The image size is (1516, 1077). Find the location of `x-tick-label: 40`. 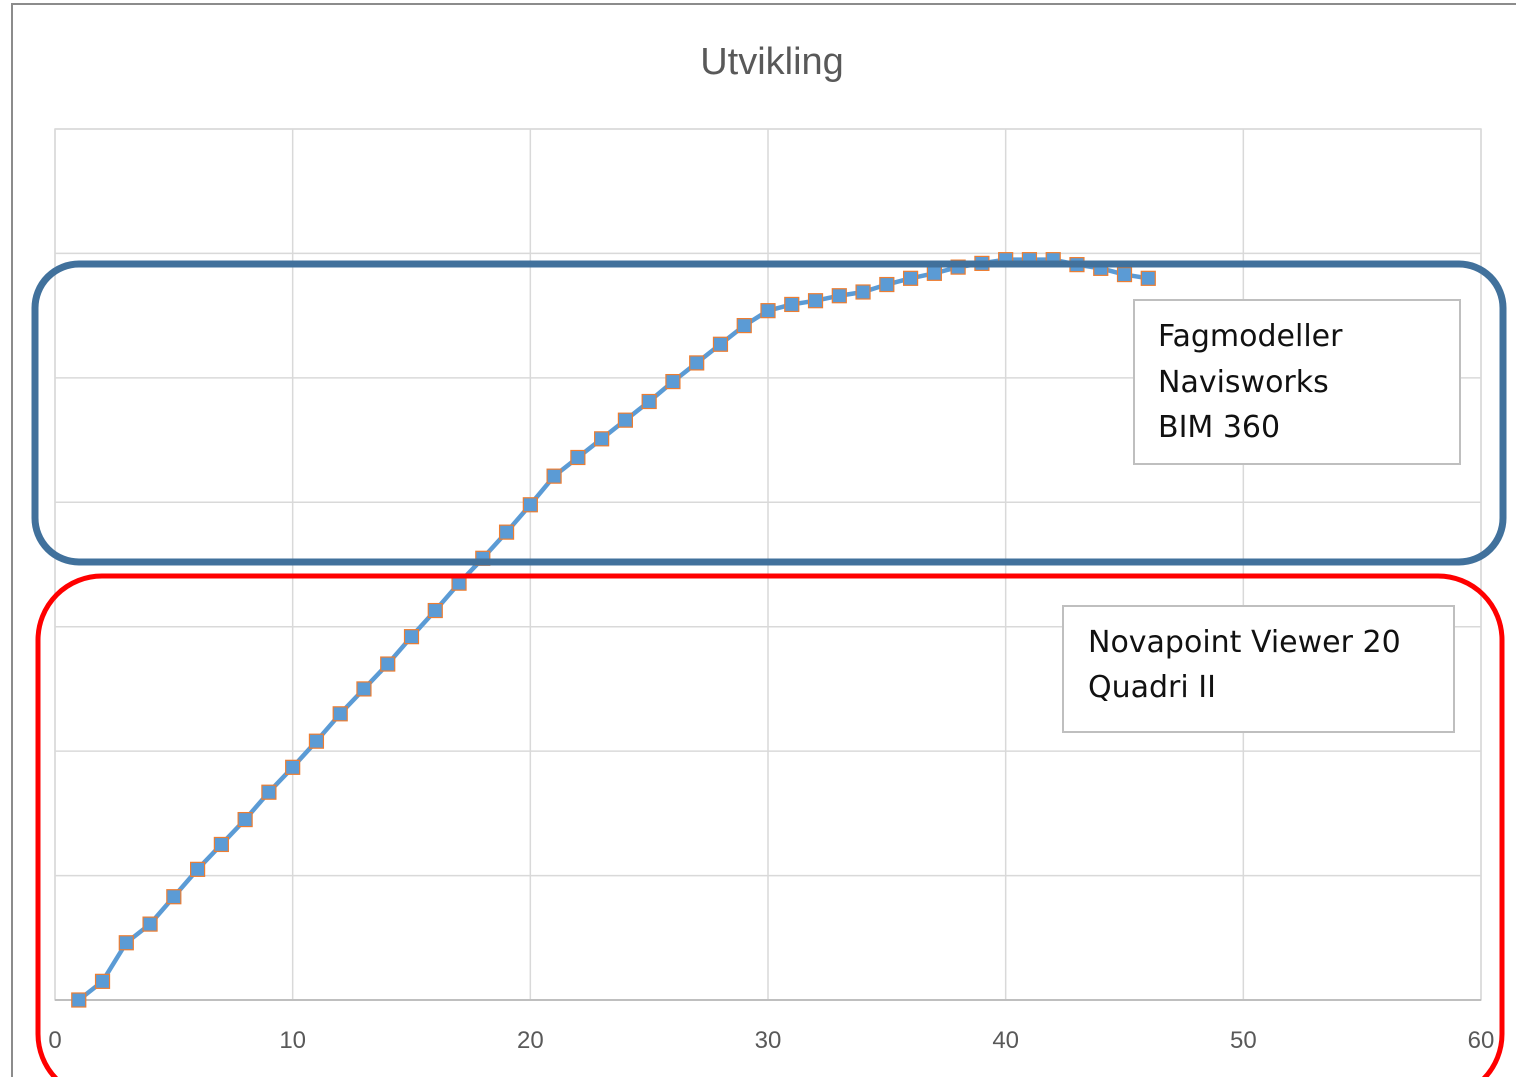

x-tick-label: 40 is located at coordinates (1005, 1040).